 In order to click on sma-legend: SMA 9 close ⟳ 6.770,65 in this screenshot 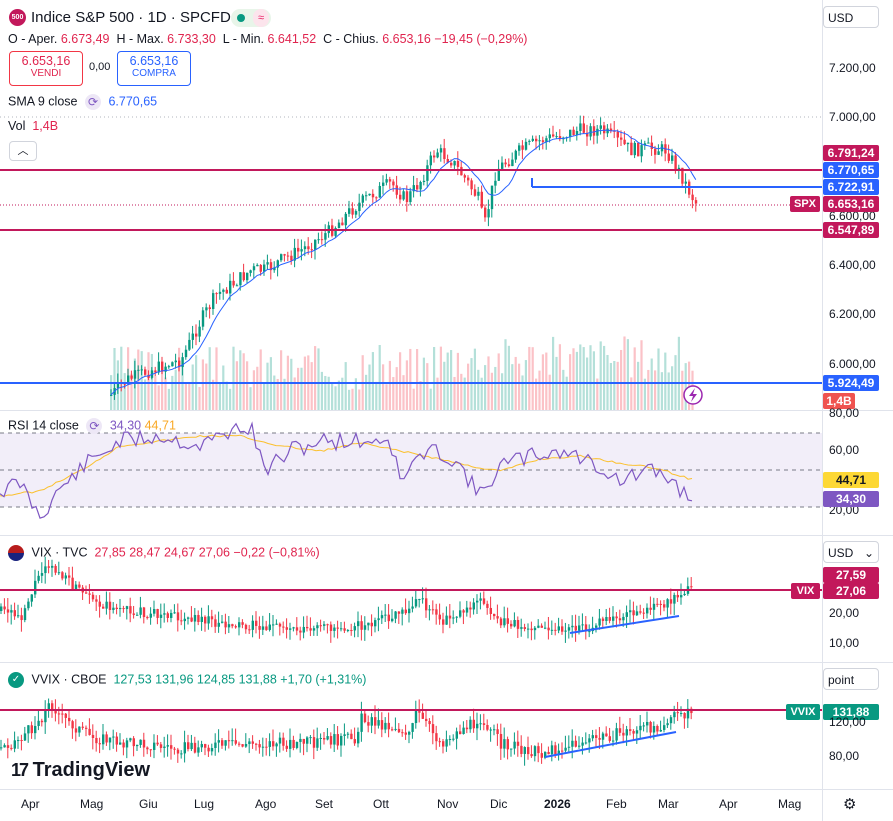, I will do `click(83, 102)`.